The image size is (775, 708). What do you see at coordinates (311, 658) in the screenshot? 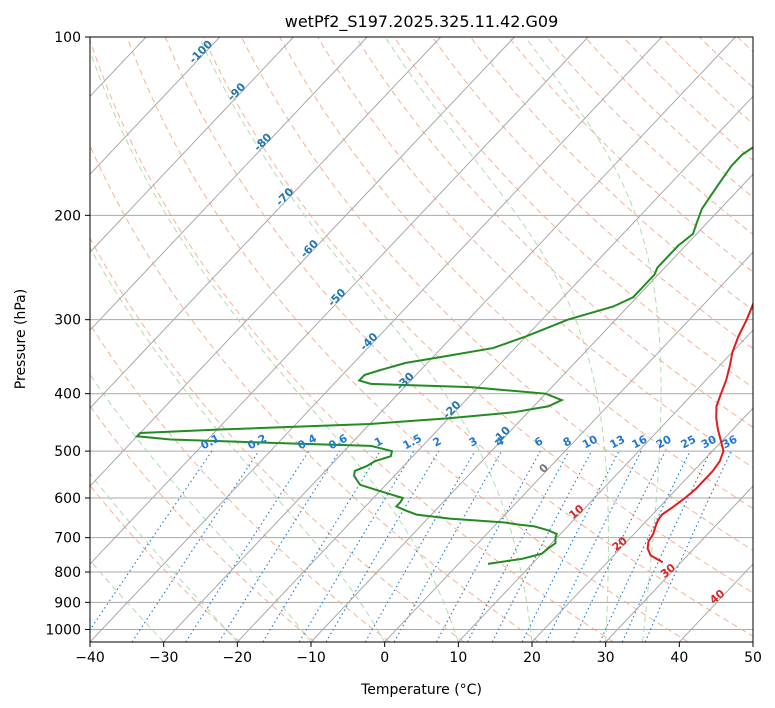
I see `x-tick-label: −10` at bounding box center [311, 658].